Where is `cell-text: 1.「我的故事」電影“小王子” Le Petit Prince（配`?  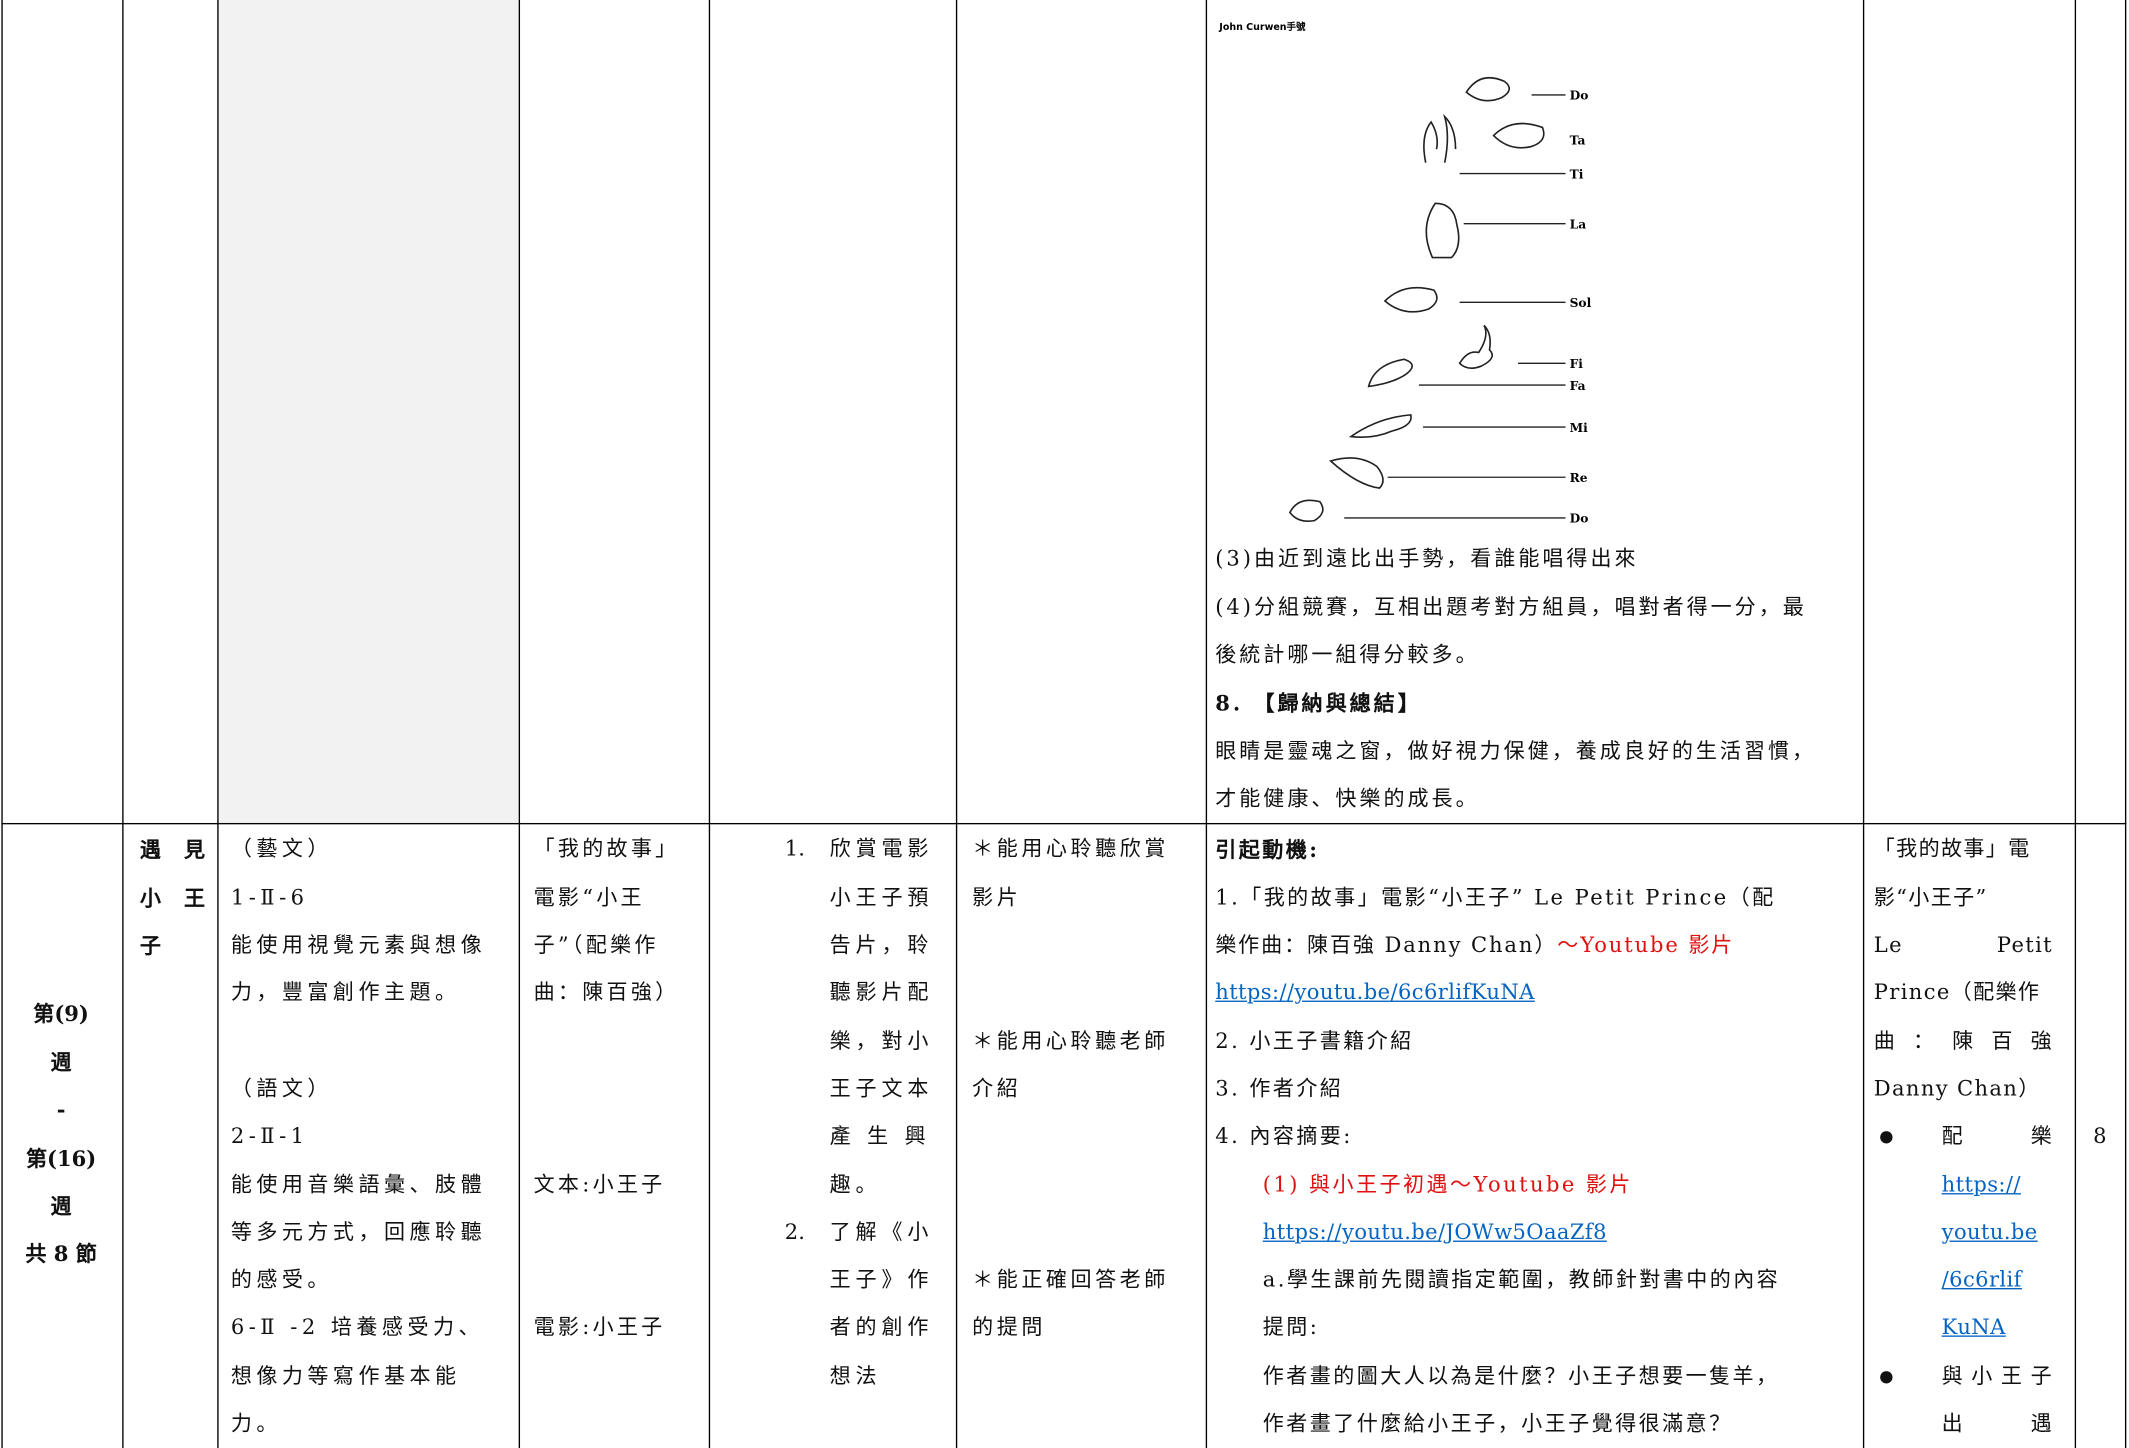
cell-text: 1.「我的故事」電影“小王子” Le Petit Prince（配 is located at coordinates (1495, 897).